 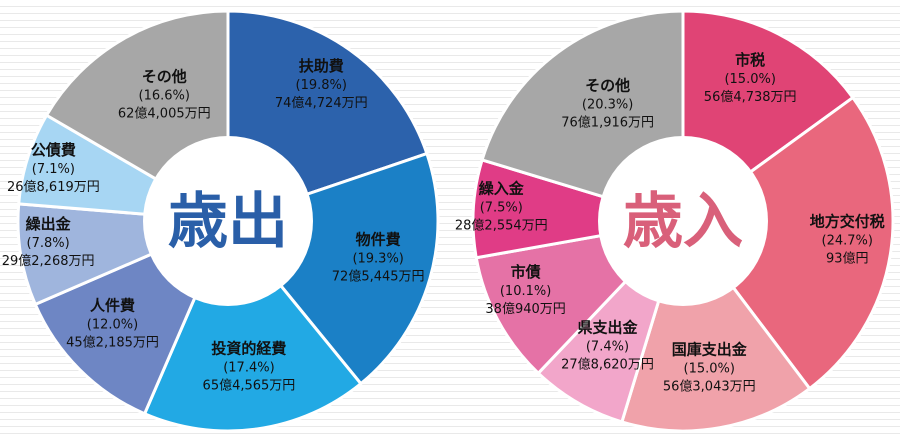 What do you see at coordinates (847, 259) in the screenshot?
I see `slice-amount: 93億円` at bounding box center [847, 259].